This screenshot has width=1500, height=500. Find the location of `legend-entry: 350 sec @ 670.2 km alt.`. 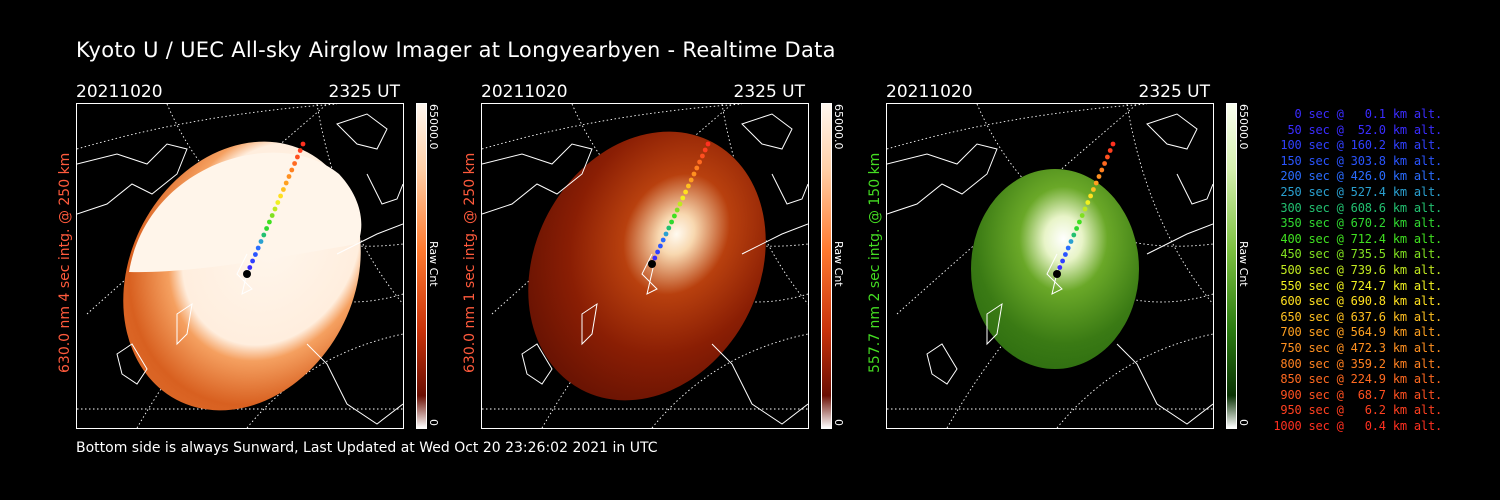

legend-entry: 350 sec @ 670.2 km alt. is located at coordinates (1361, 223).